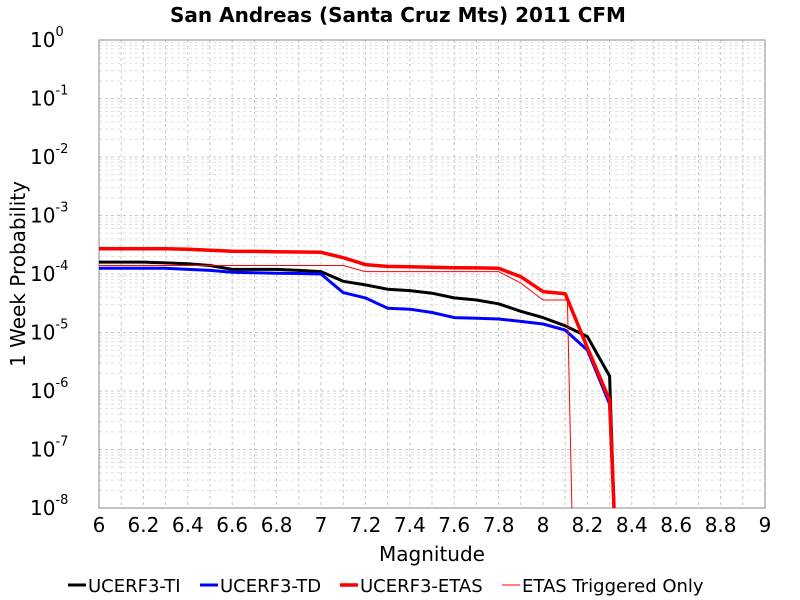 The height and width of the screenshot is (600, 800). I want to click on x-tick-label: 8.4, so click(632, 525).